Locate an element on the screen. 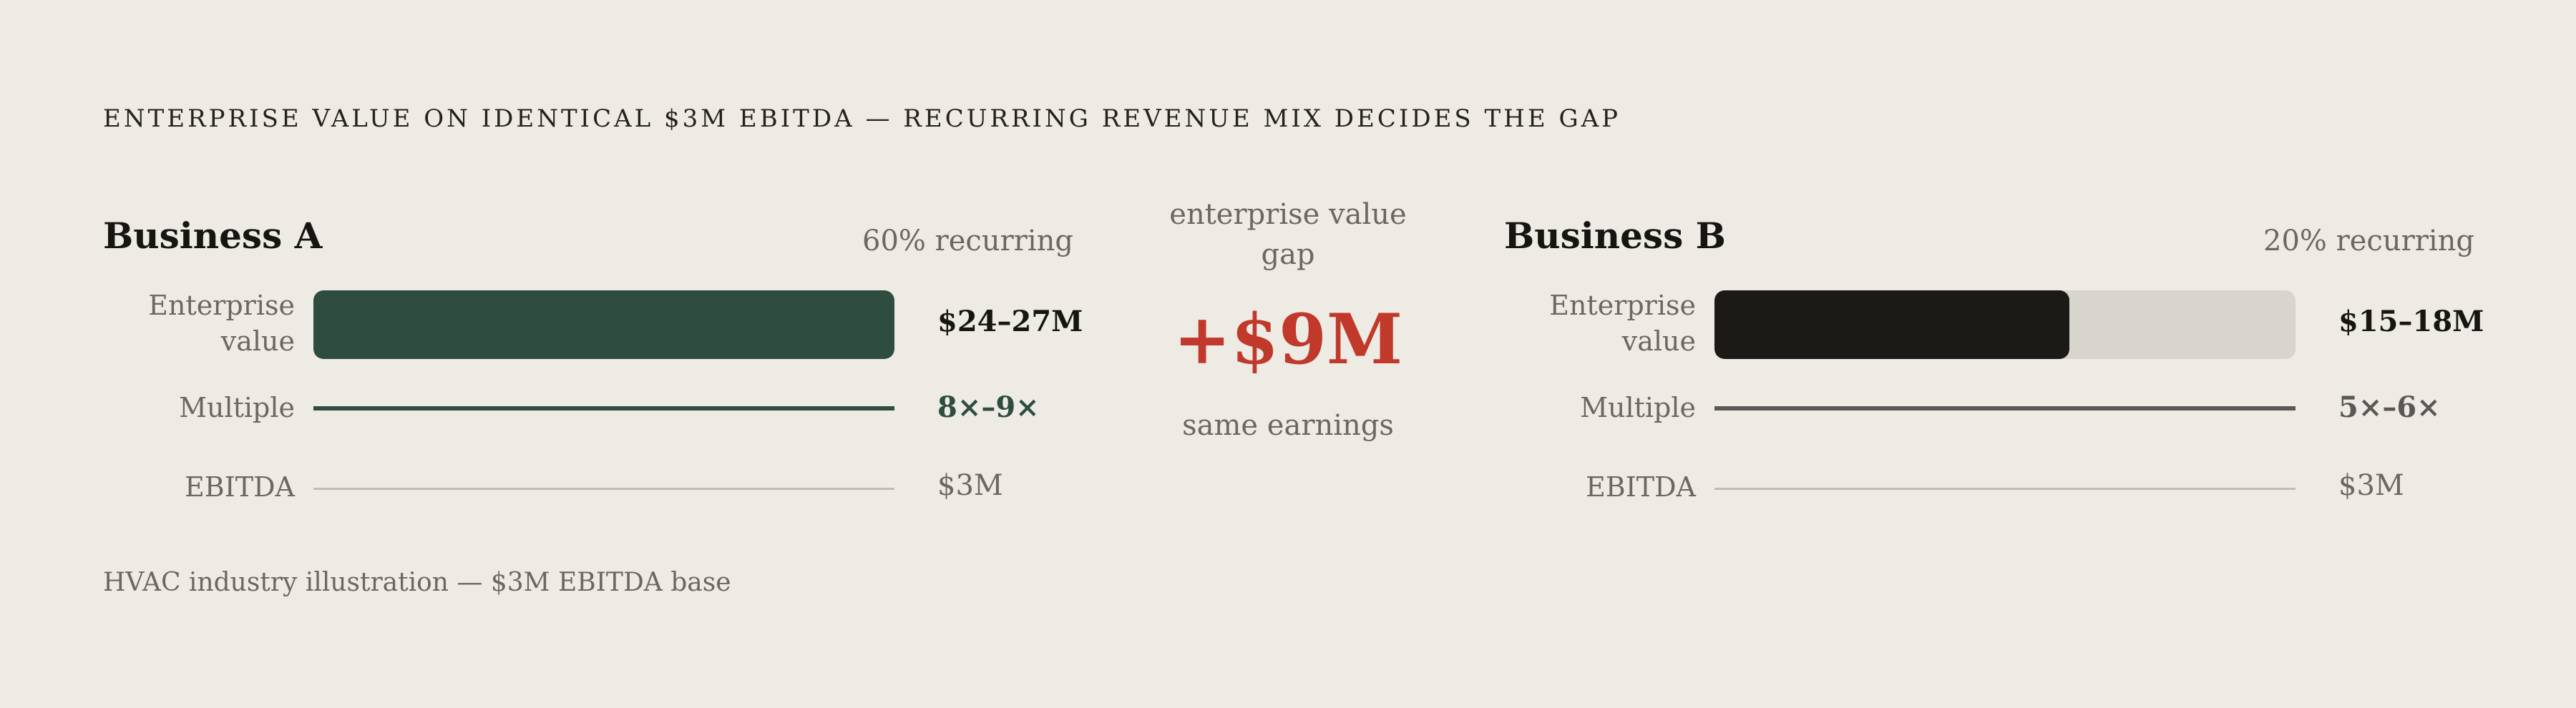  business-b-ev-row-label: Enterprise value is located at coordinates (1622, 324).